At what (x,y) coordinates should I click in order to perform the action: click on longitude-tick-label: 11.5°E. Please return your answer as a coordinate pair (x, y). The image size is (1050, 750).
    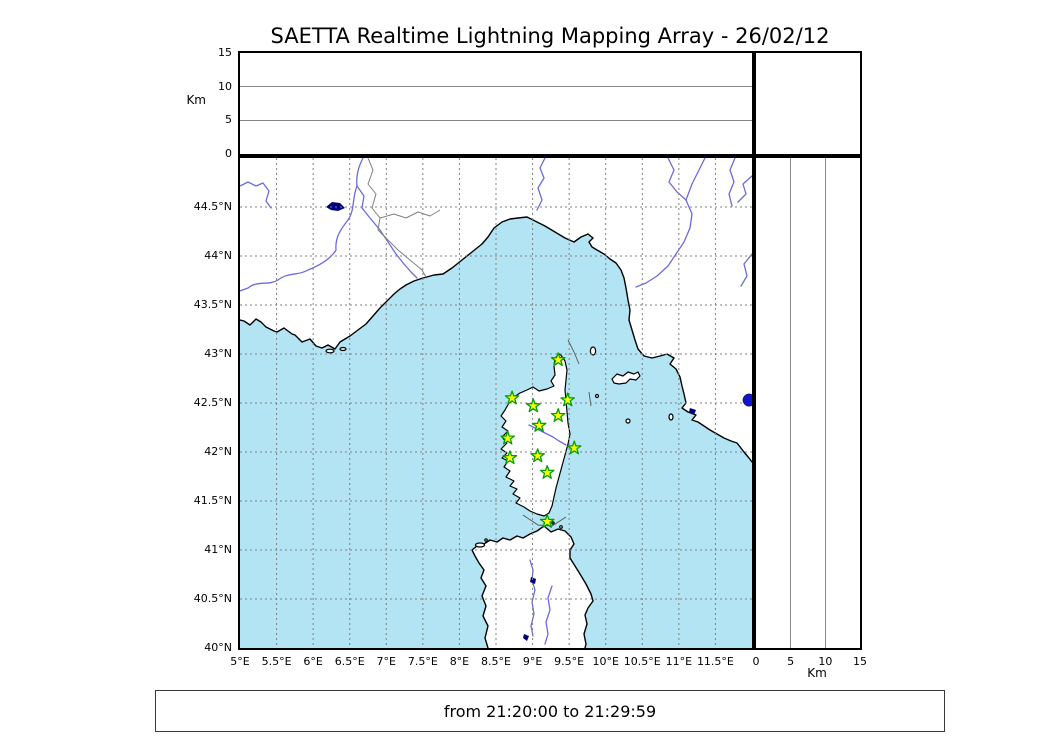
    Looking at the image, I should click on (715, 661).